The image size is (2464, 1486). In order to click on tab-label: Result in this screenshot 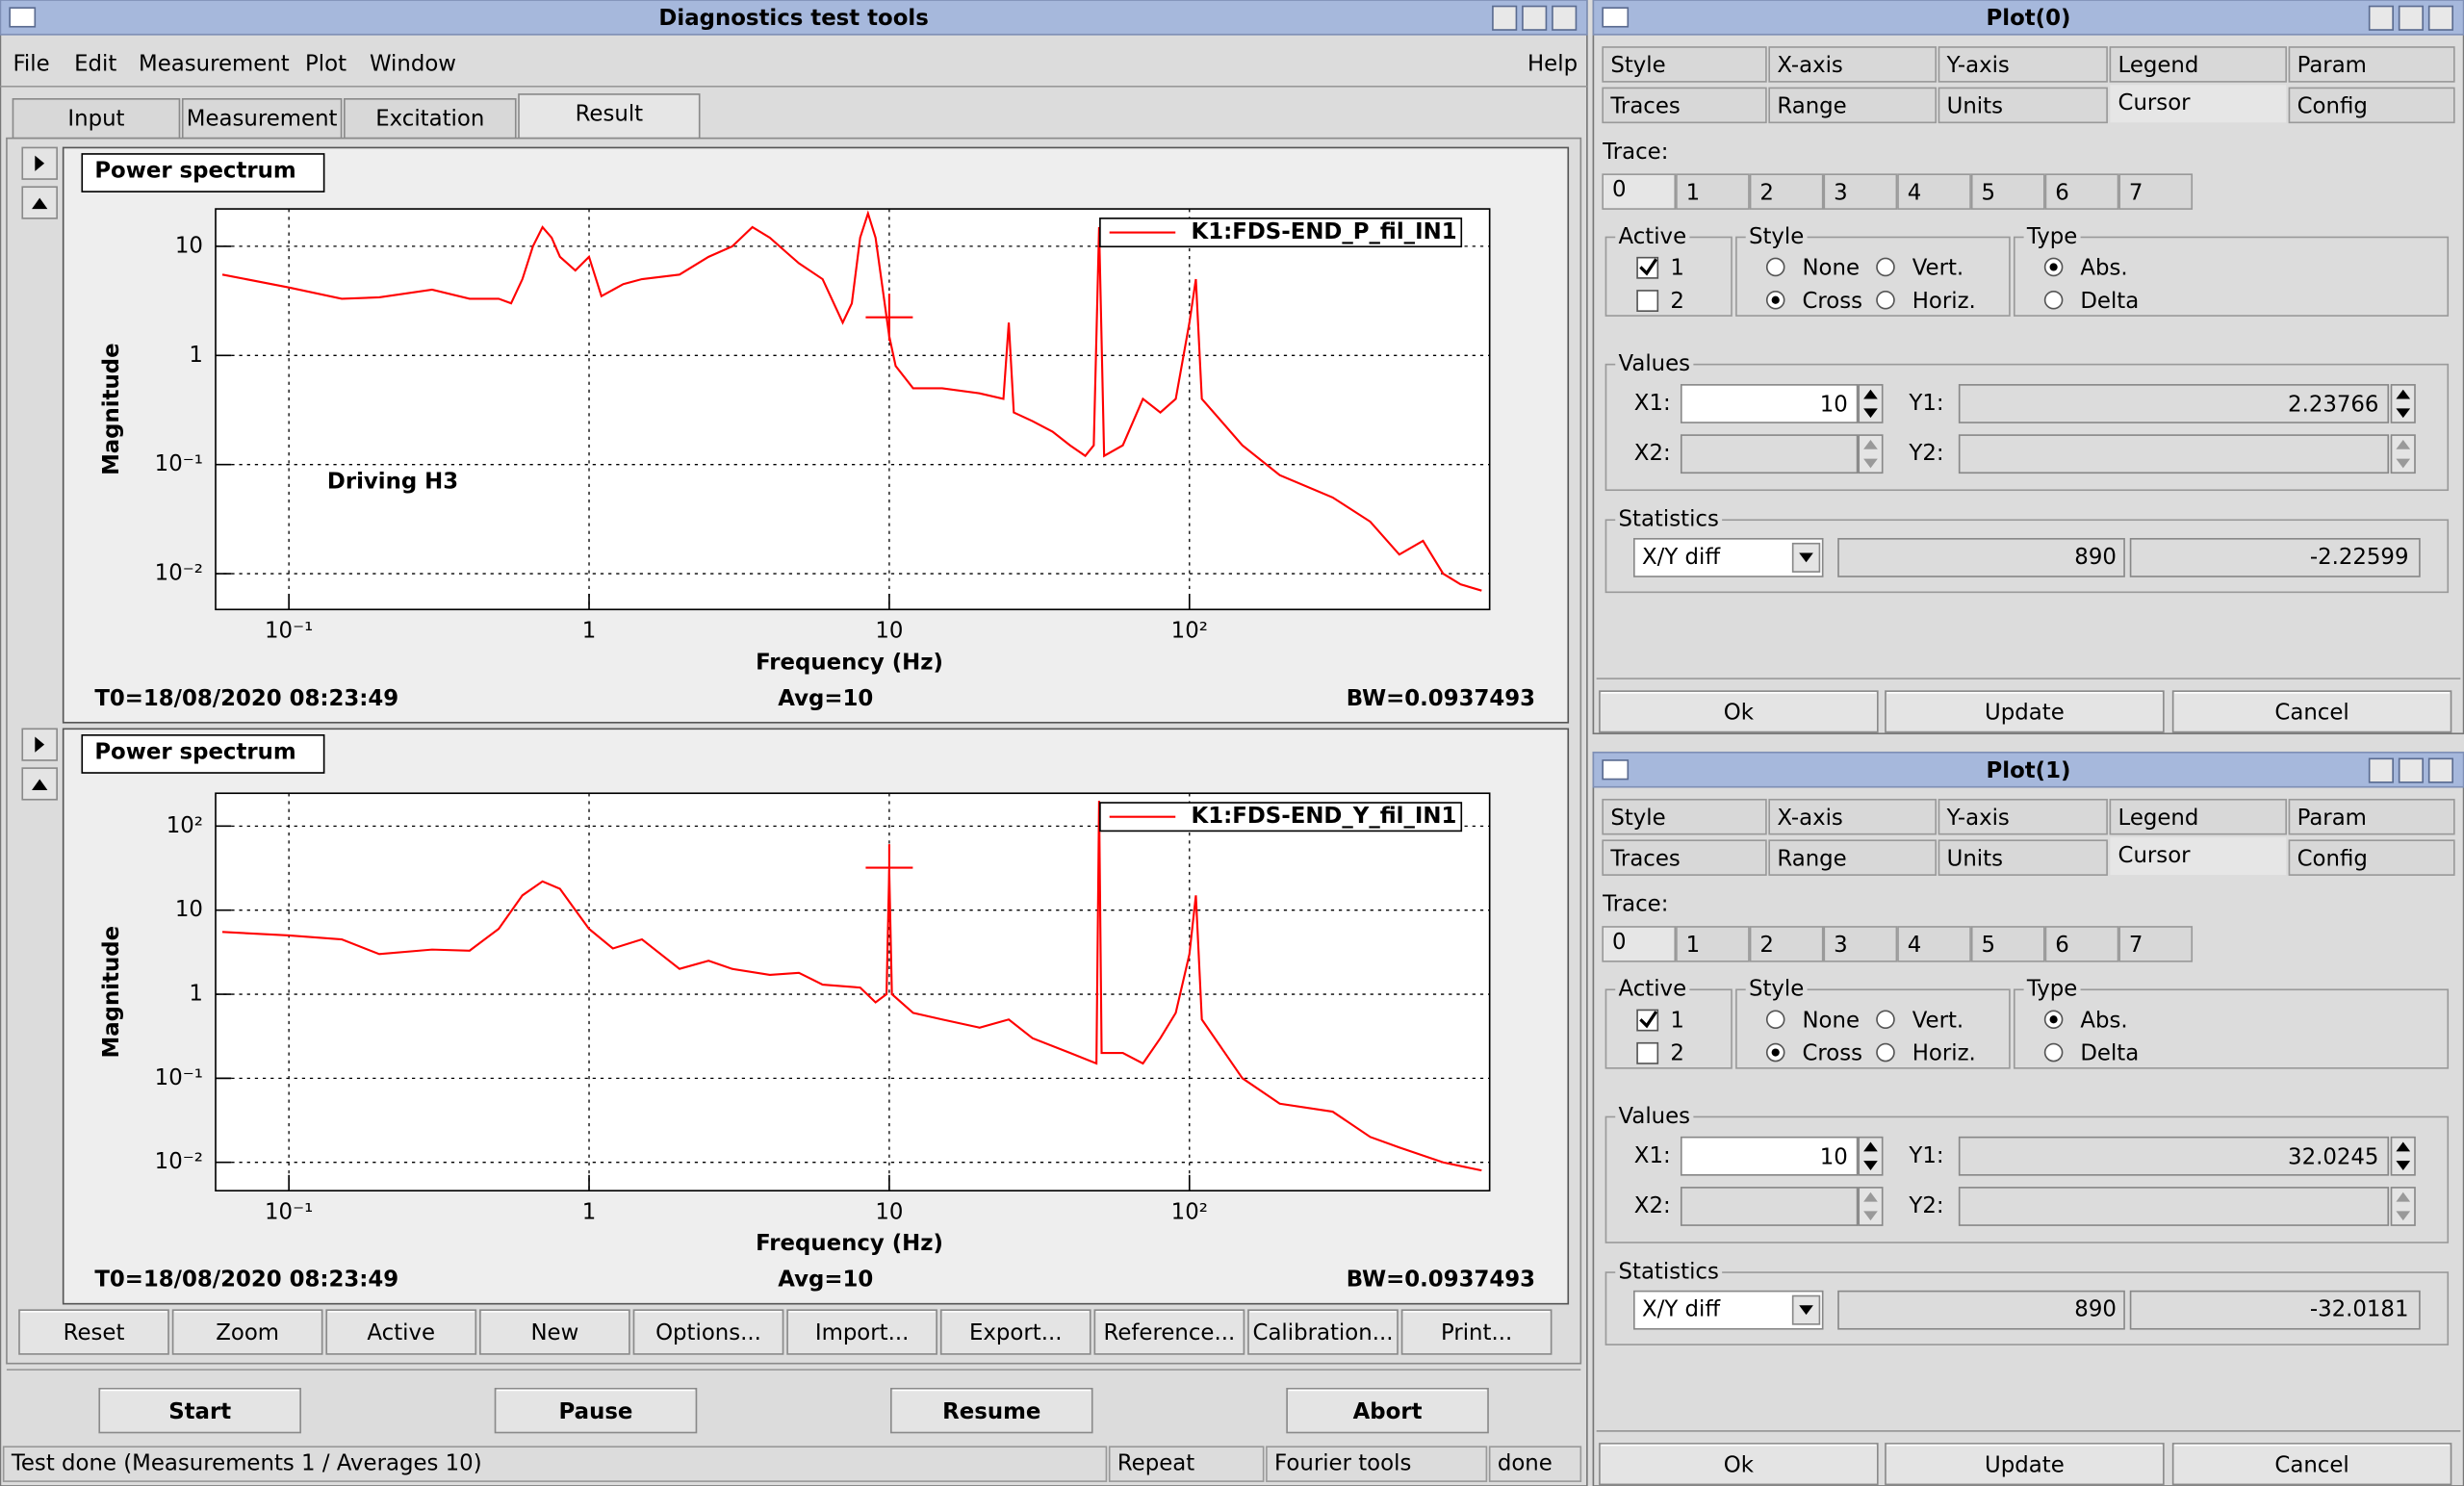, I will do `click(610, 114)`.